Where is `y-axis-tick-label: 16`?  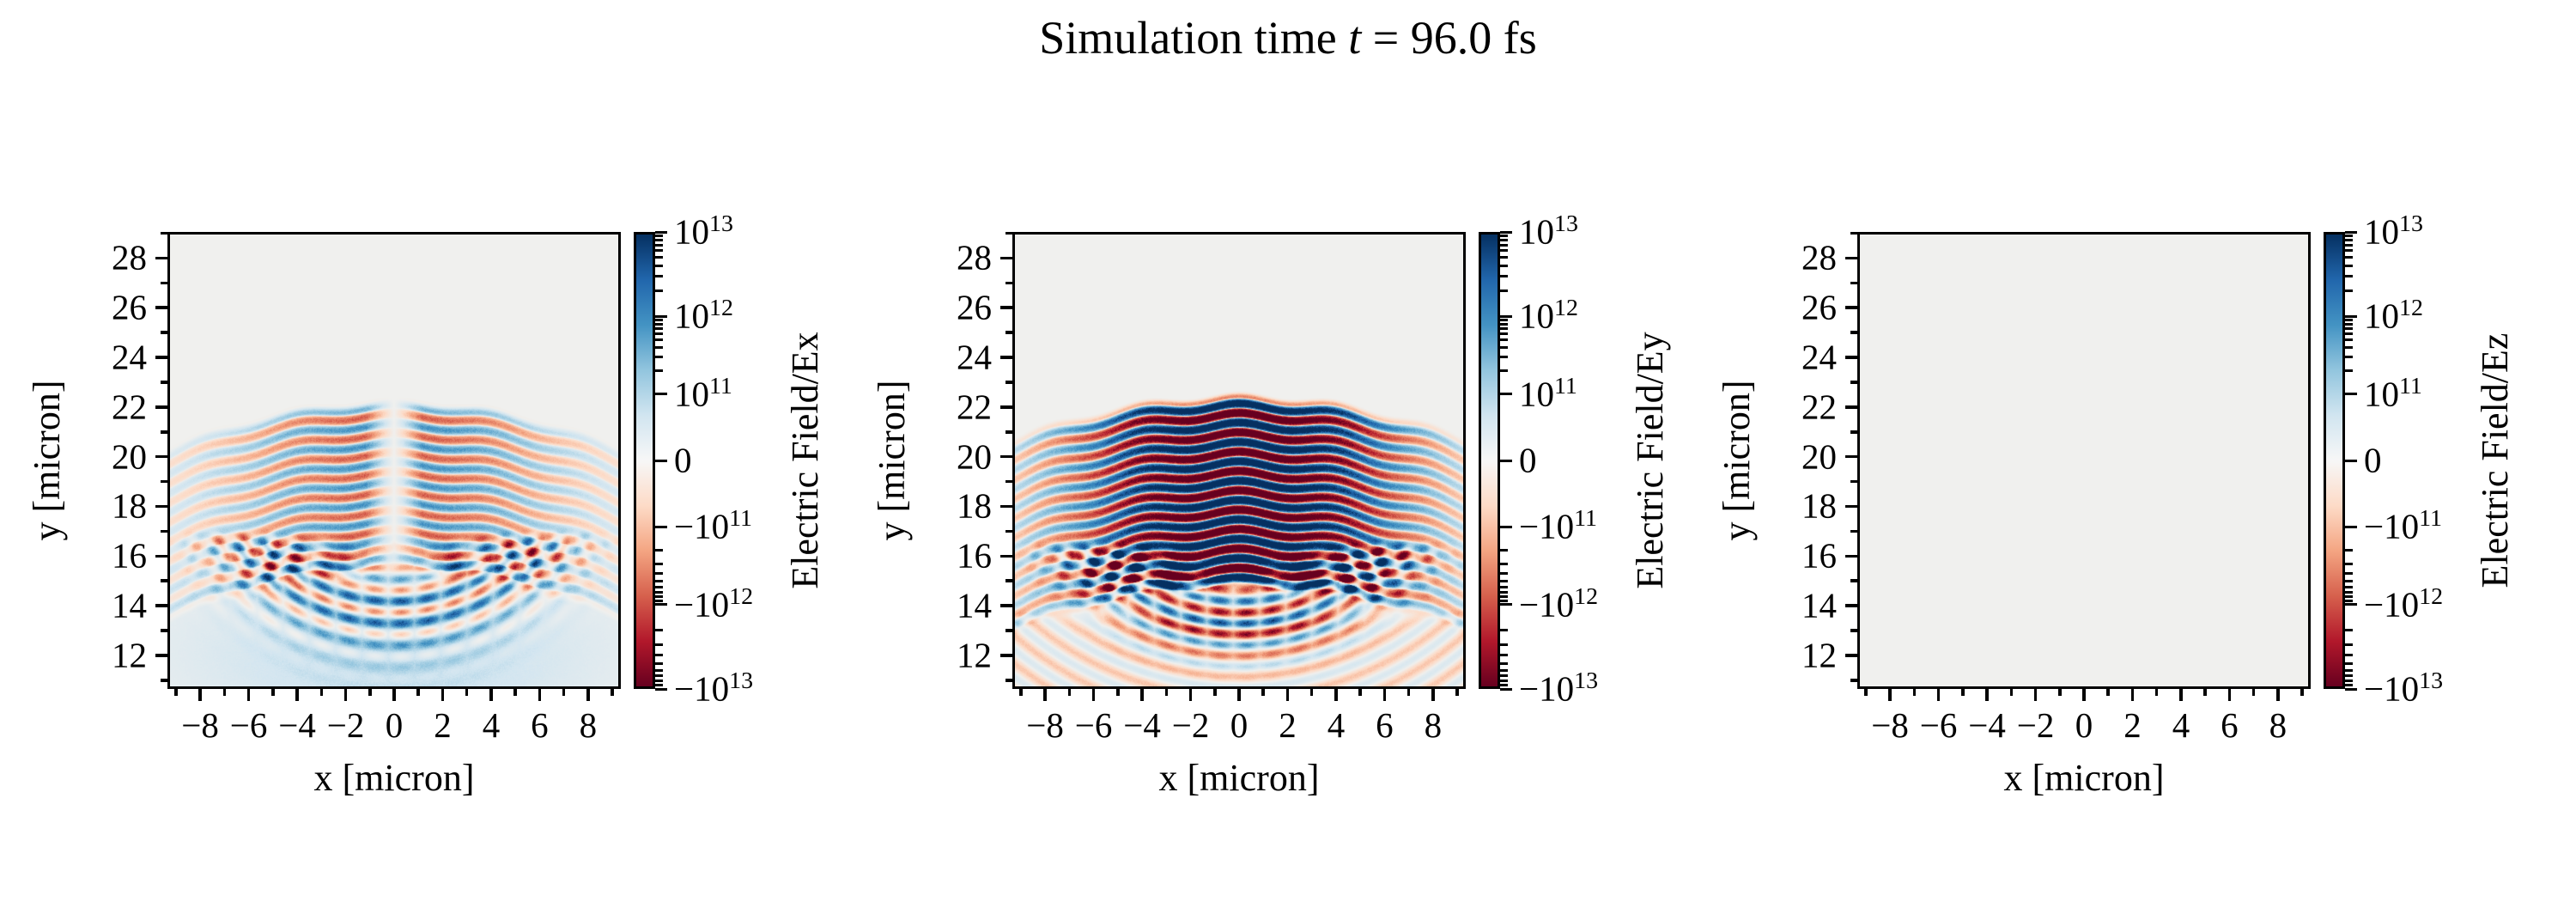
y-axis-tick-label: 16 is located at coordinates (1819, 555).